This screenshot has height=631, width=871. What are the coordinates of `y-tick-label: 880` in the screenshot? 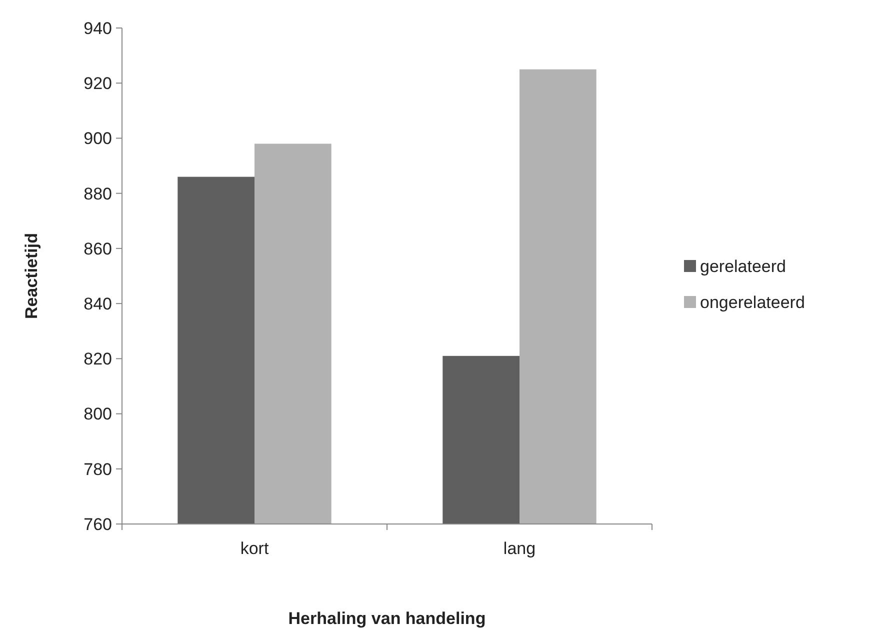 It's located at (98, 194).